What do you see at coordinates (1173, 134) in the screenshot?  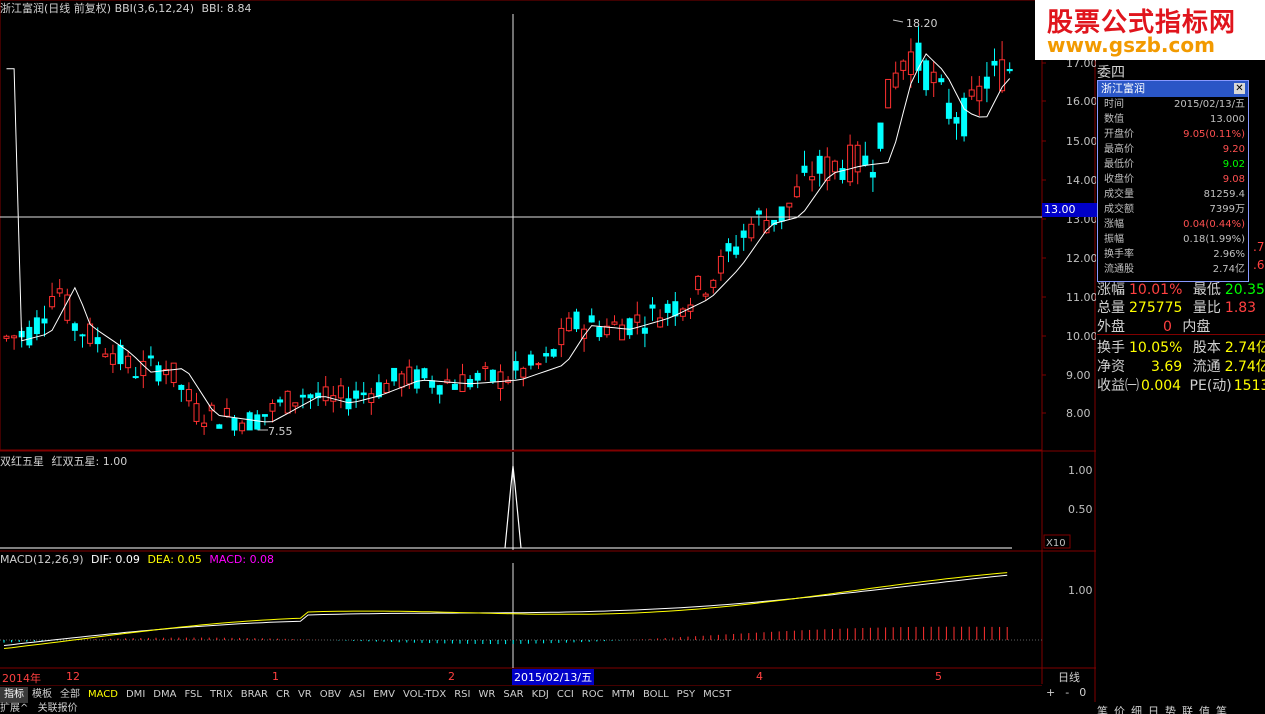 I see `info-row: 开盘价 9.05(0.11%)` at bounding box center [1173, 134].